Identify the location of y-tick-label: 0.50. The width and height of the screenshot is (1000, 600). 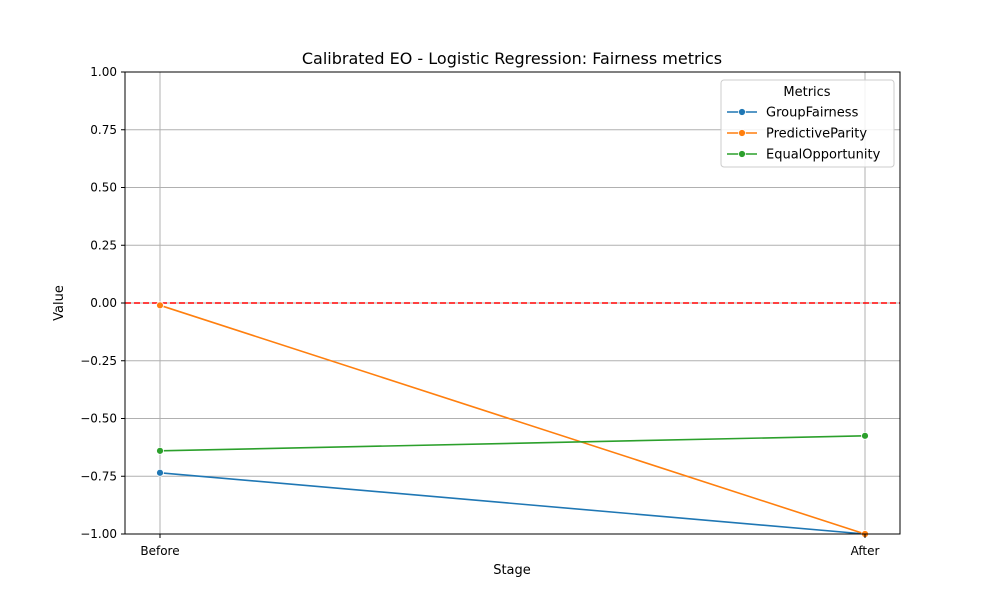
(103, 188).